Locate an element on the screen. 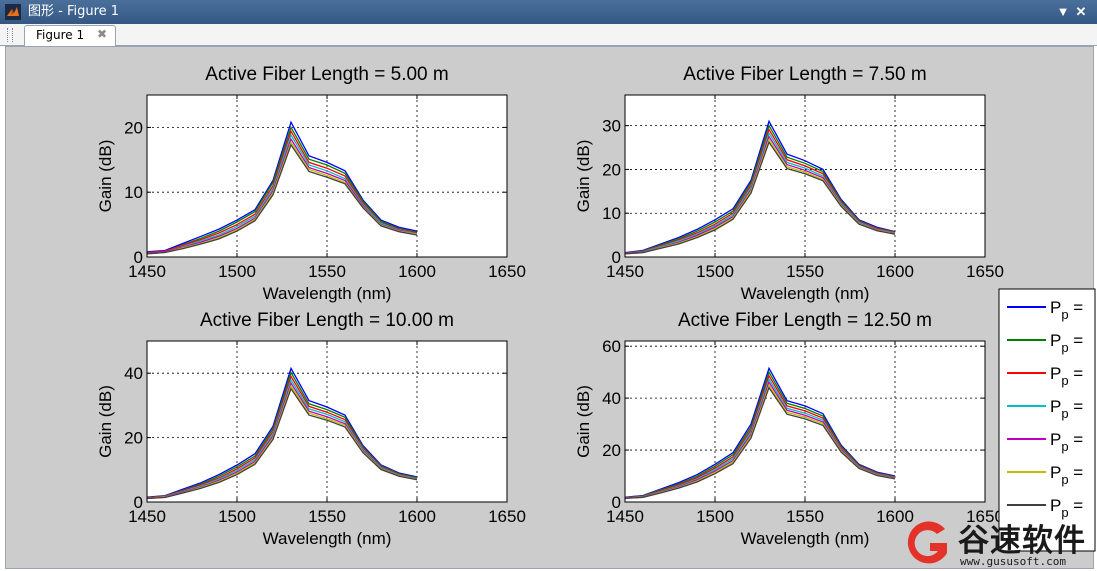 The width and height of the screenshot is (1097, 571). close-window-icon: ✕ is located at coordinates (1081, 11).